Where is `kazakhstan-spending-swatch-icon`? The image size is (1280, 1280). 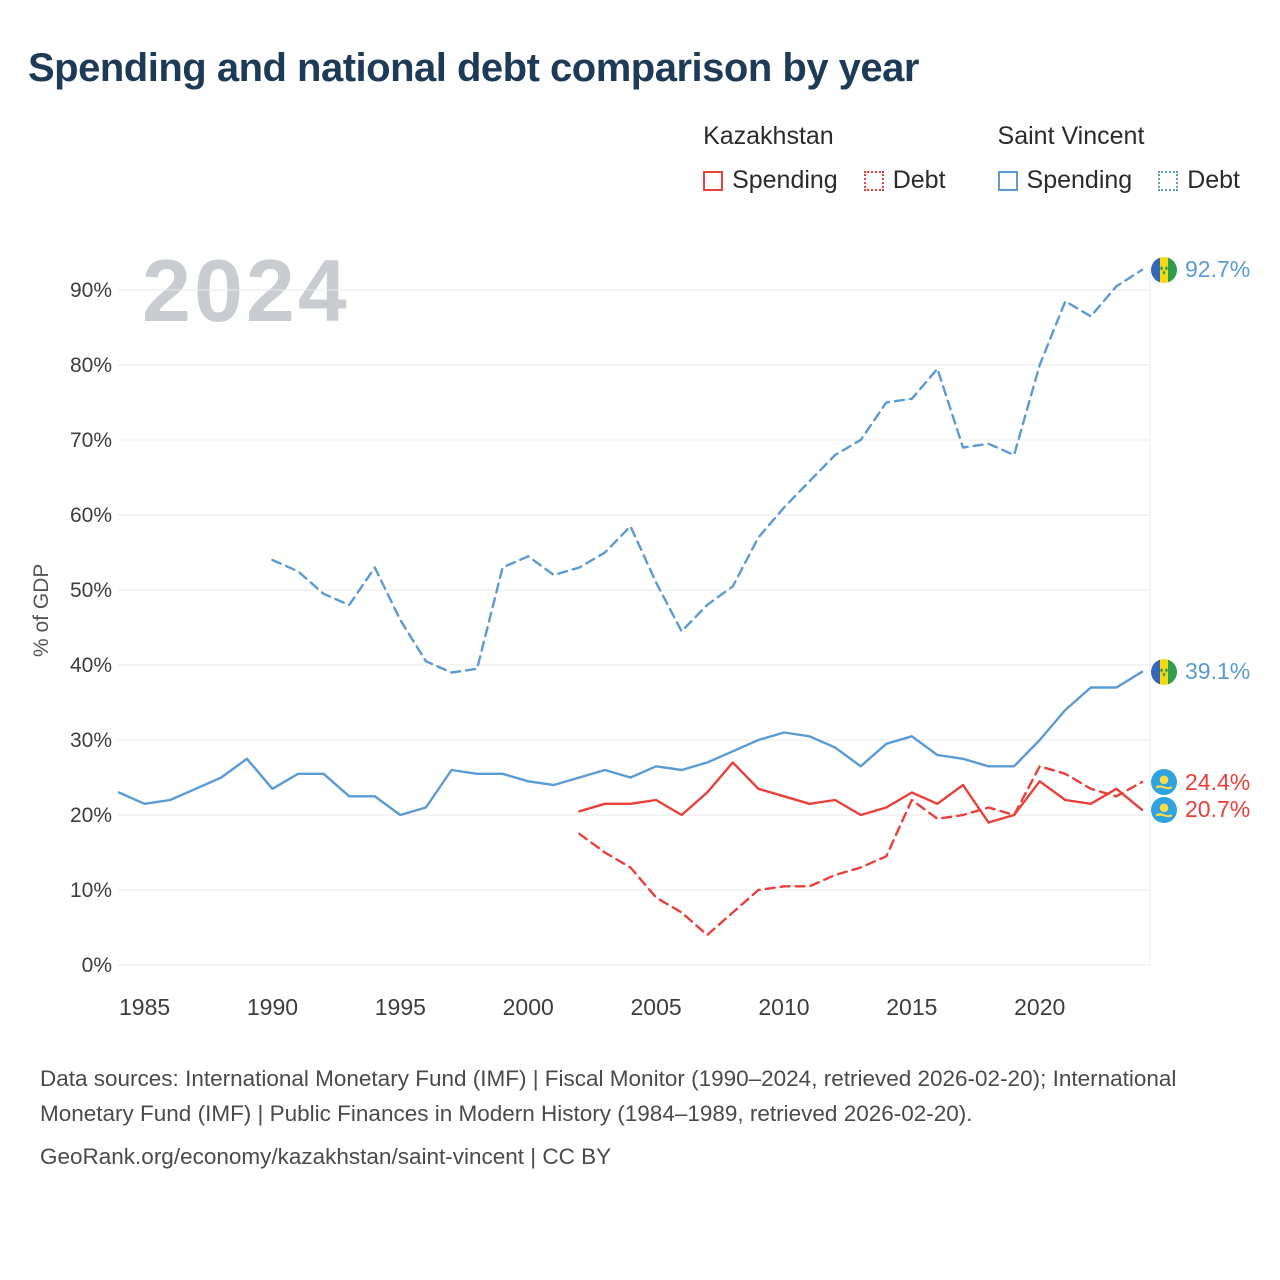 kazakhstan-spending-swatch-icon is located at coordinates (713, 180).